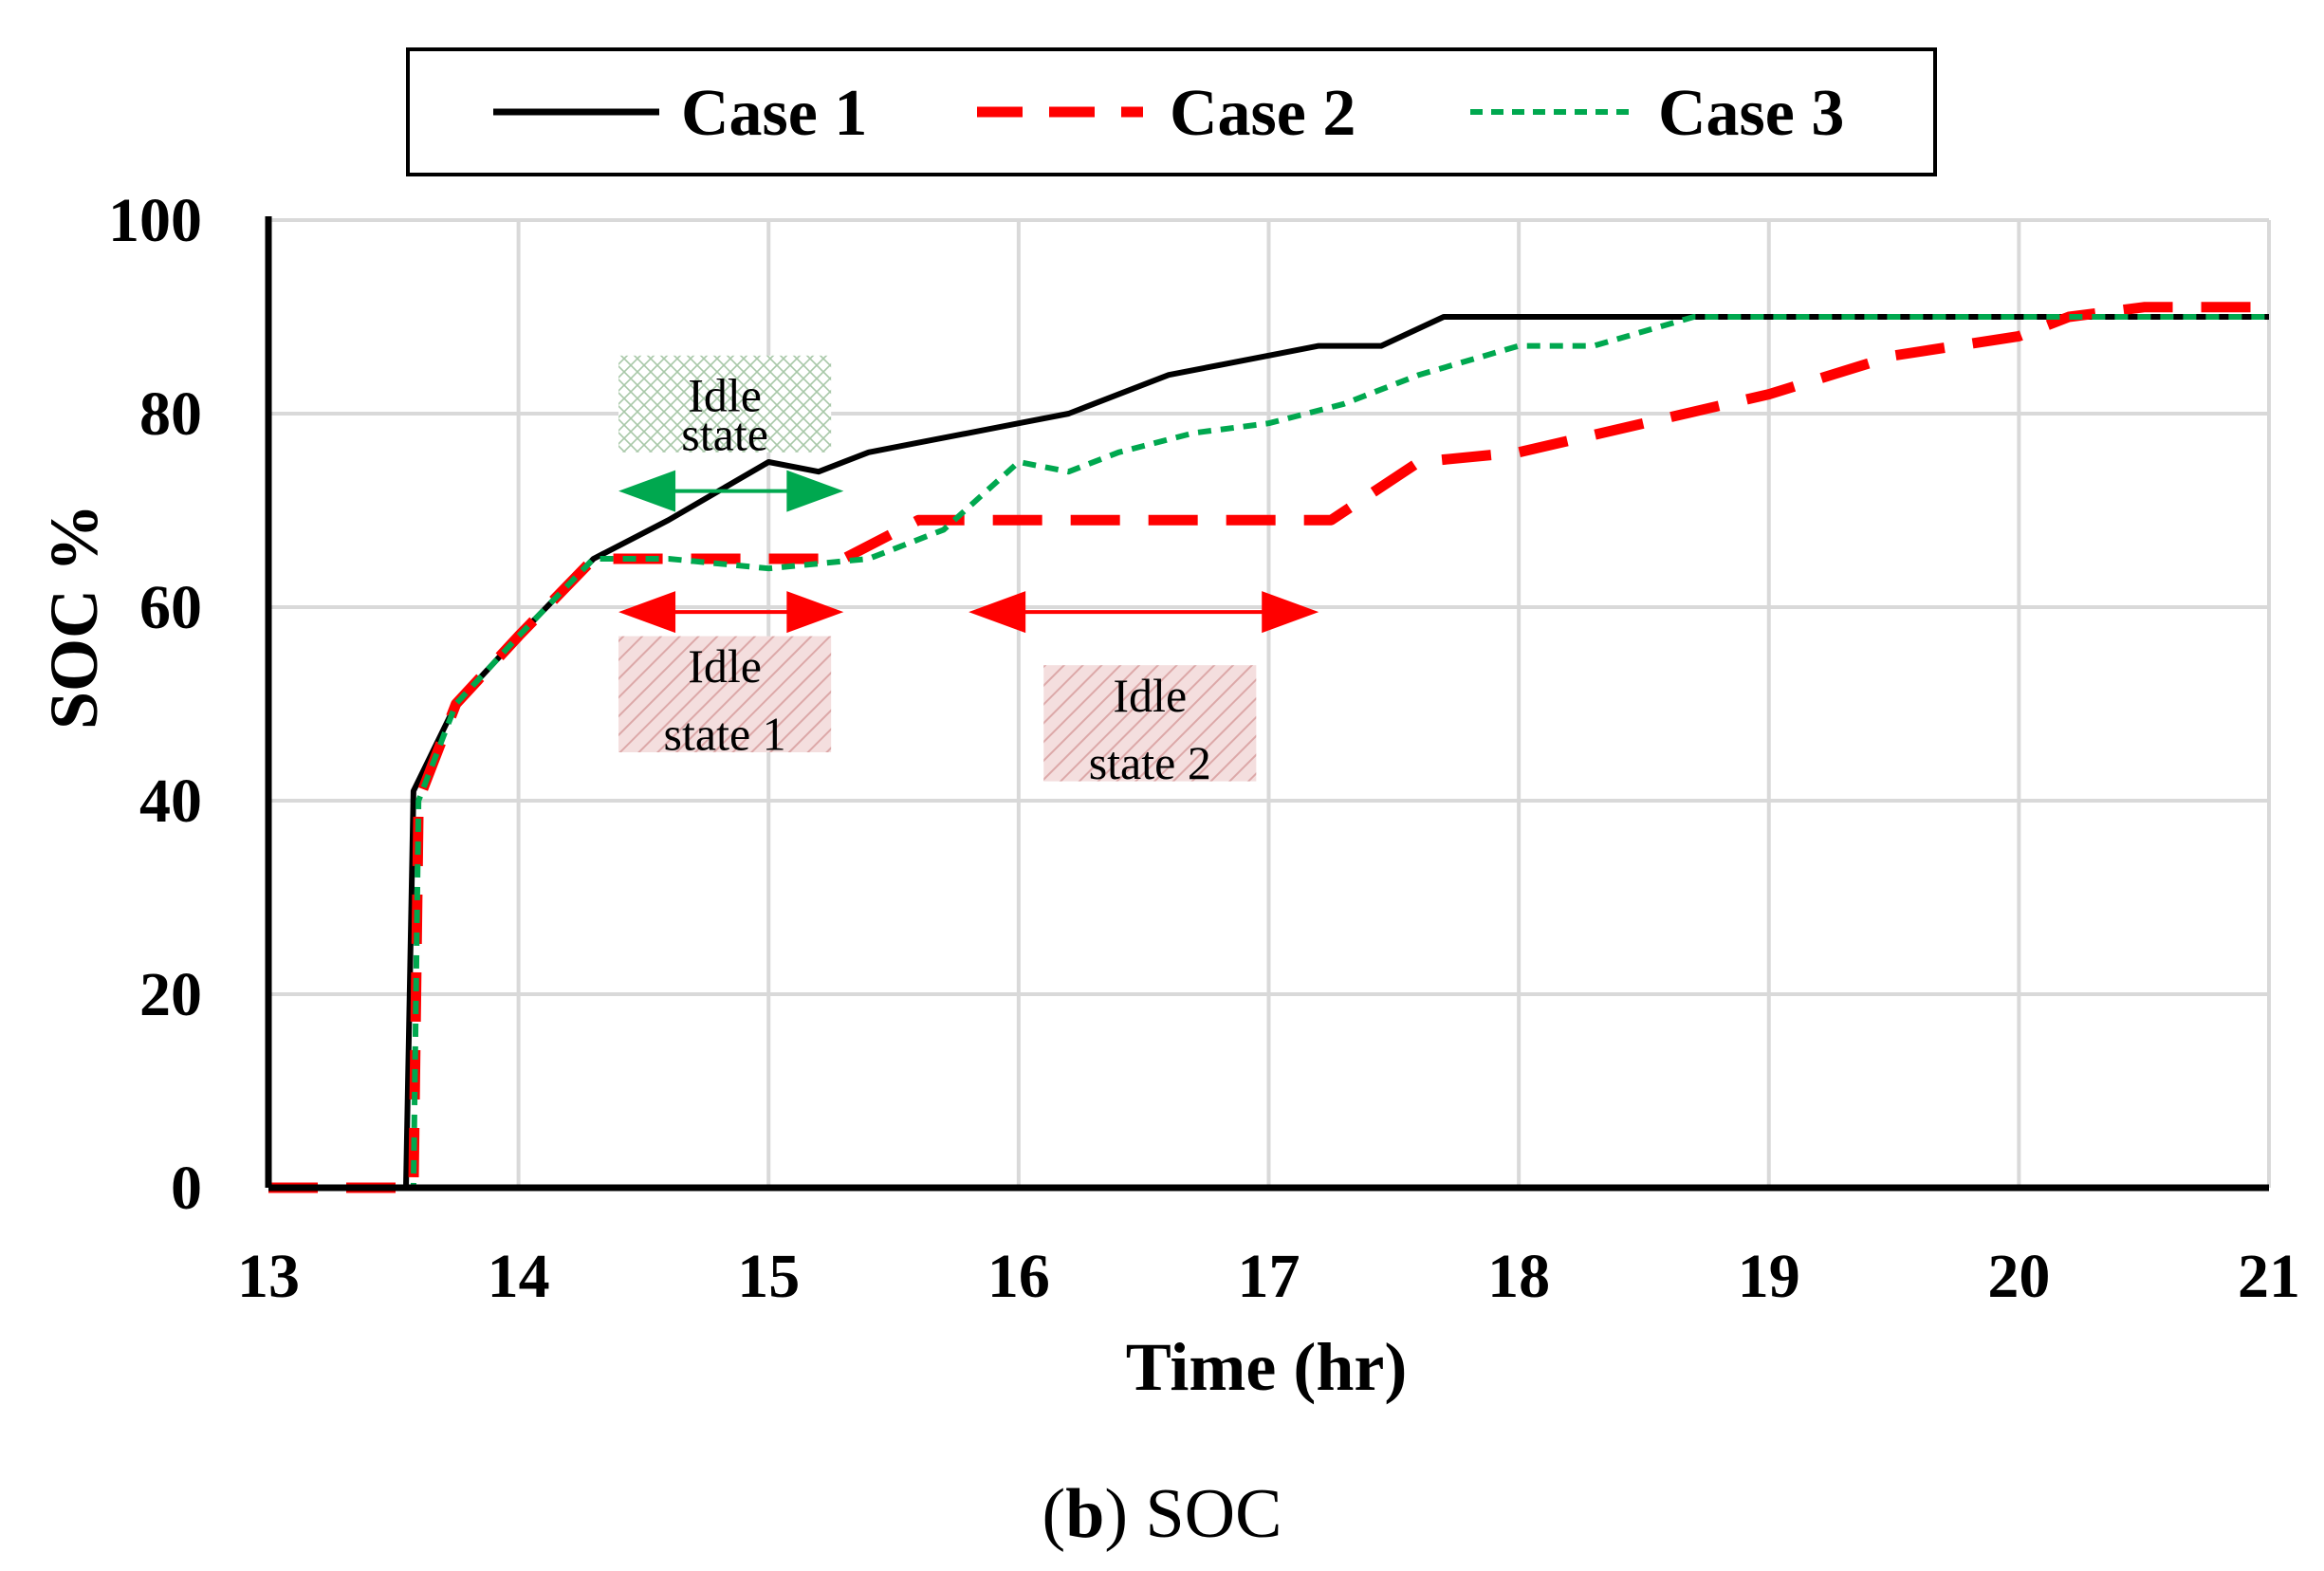  What do you see at coordinates (1751, 114) in the screenshot?
I see `legend-label-case-3: Case 3` at bounding box center [1751, 114].